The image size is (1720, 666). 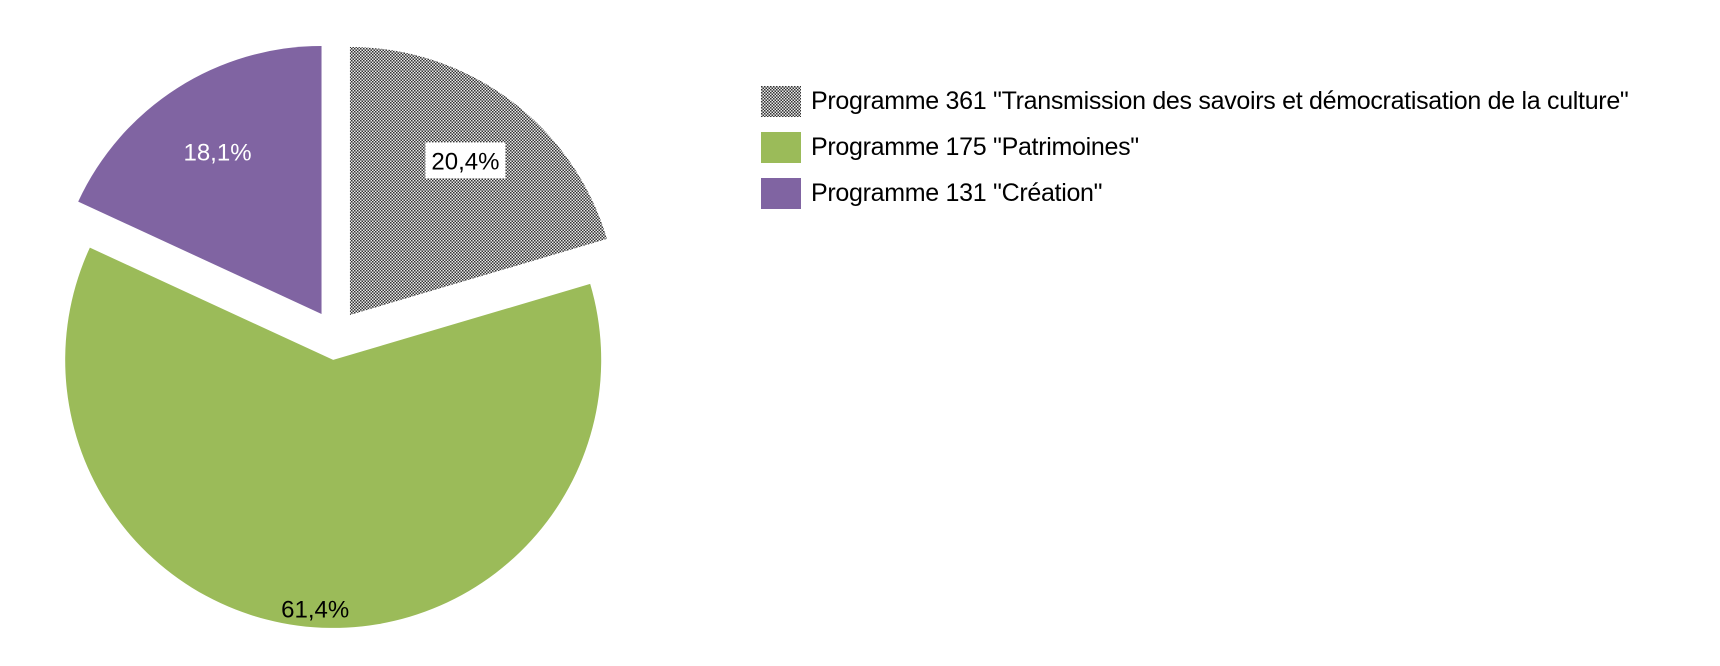 I want to click on data-label-background, so click(x=465, y=160).